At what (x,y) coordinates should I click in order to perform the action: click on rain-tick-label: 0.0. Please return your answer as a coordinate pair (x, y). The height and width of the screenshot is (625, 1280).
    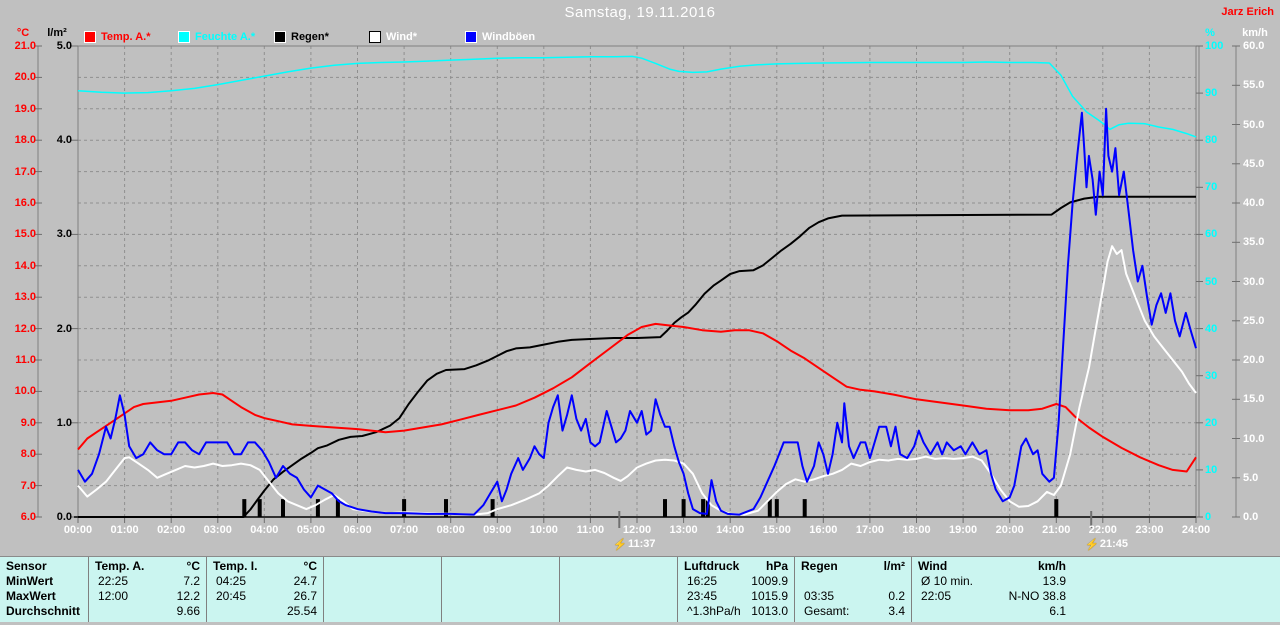
    Looking at the image, I should click on (64, 517).